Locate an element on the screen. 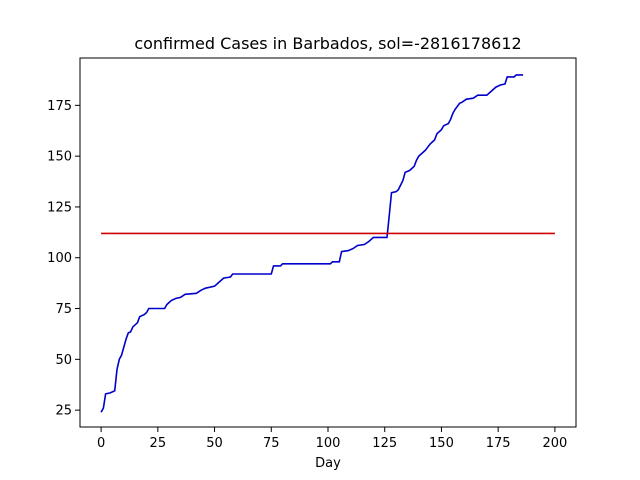 Image resolution: width=640 pixels, height=480 pixels. y-tick-label: 50 is located at coordinates (63, 360).